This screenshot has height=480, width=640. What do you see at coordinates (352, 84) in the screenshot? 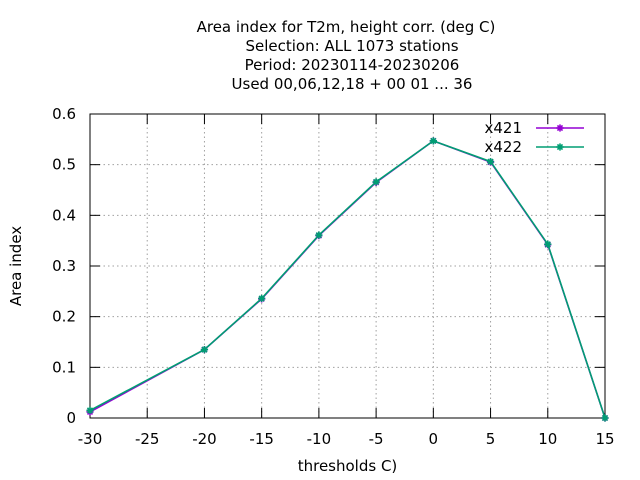
I see `title-line-4: Used 00,06,12,18 + 00 01 ... 36` at bounding box center [352, 84].